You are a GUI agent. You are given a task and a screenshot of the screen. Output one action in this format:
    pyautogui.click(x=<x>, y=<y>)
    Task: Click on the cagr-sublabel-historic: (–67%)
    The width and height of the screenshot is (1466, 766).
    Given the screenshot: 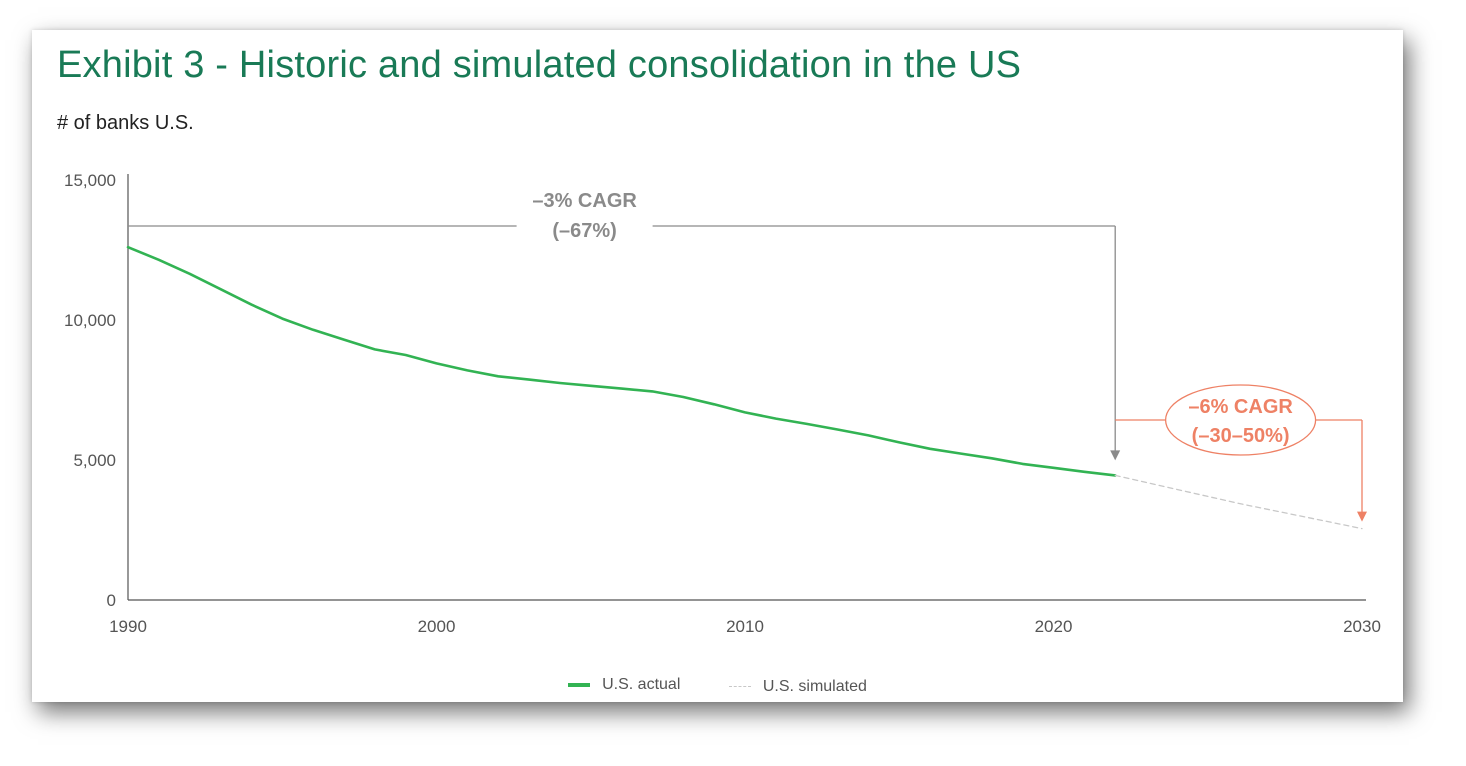 What is the action you would take?
    pyautogui.click(x=584, y=231)
    